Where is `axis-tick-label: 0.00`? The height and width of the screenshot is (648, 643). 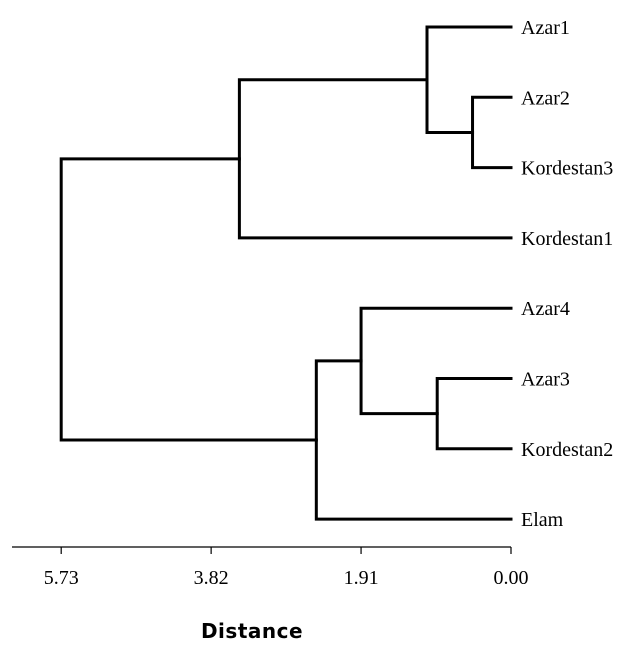 axis-tick-label: 0.00 is located at coordinates (511, 578).